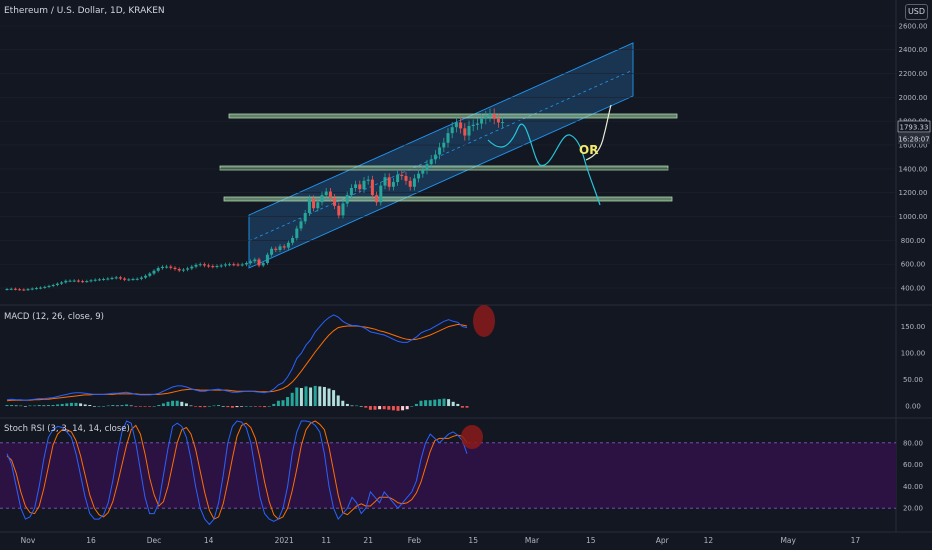 This screenshot has width=932, height=550. What do you see at coordinates (663, 540) in the screenshot?
I see `time-tick-label: Apr` at bounding box center [663, 540].